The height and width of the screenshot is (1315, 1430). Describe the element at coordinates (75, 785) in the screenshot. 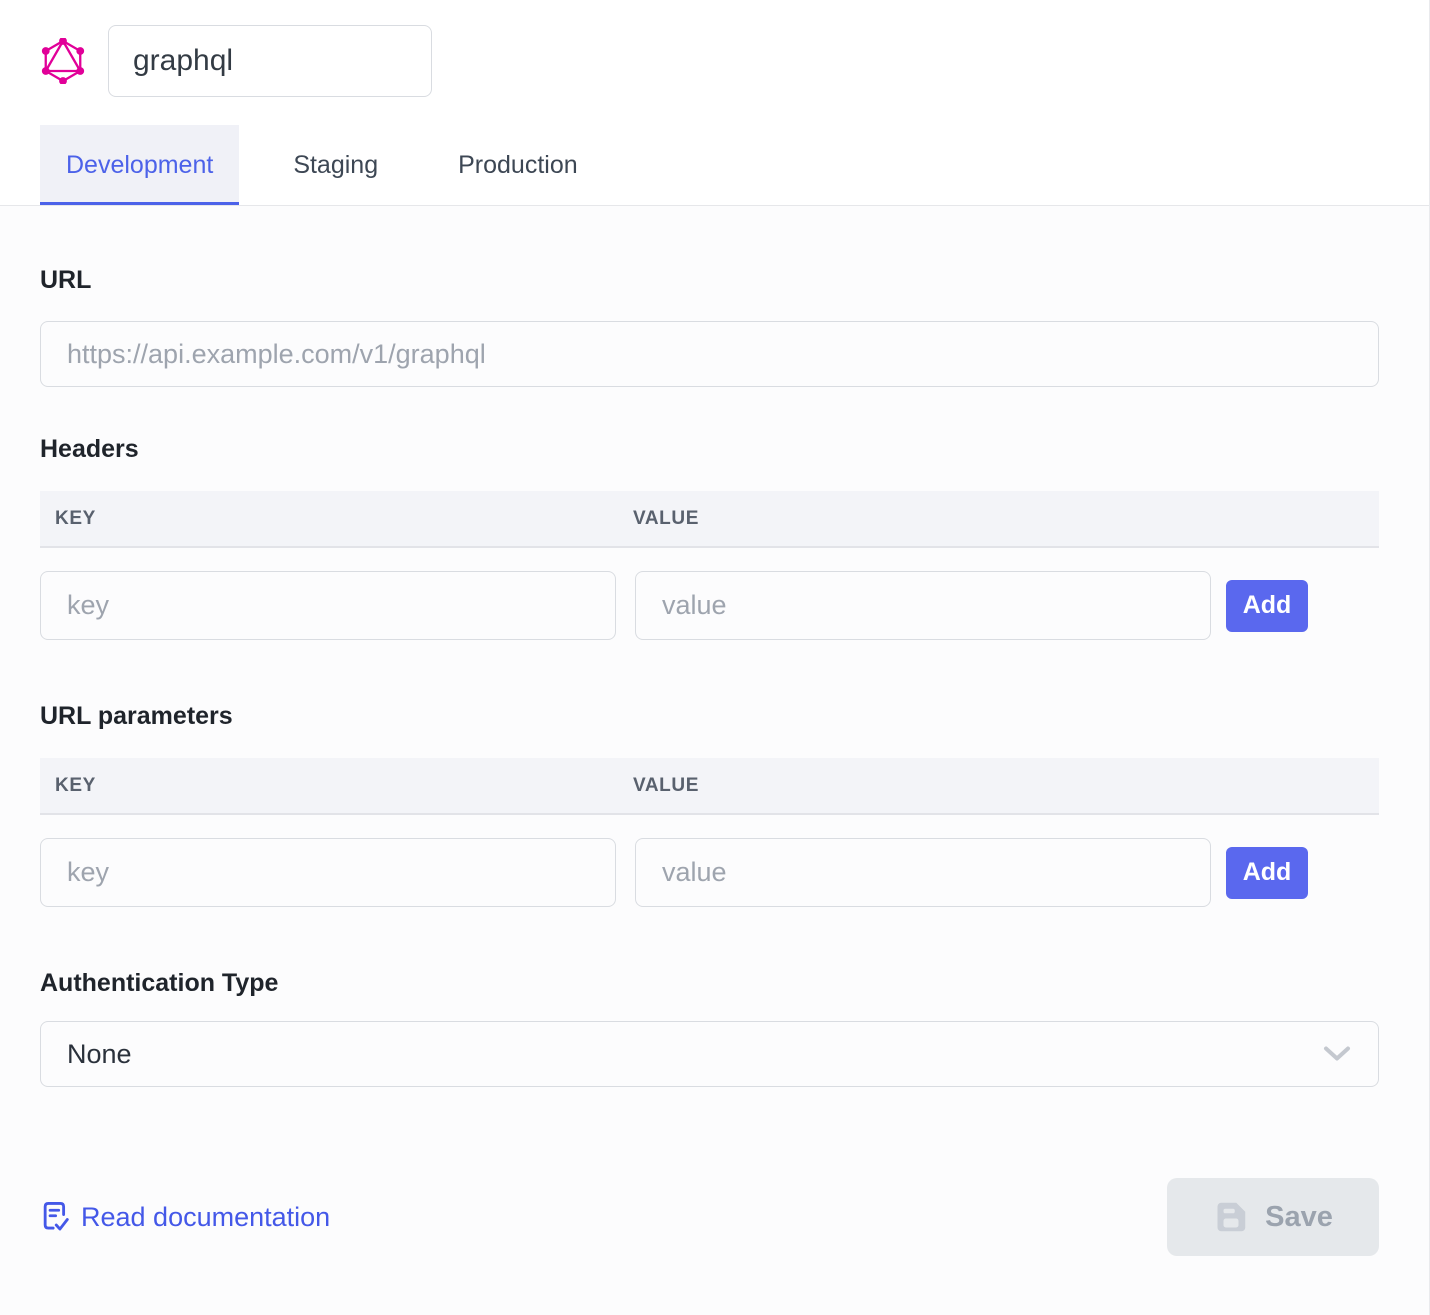

I see `params-key-column-header: KEY` at that location.